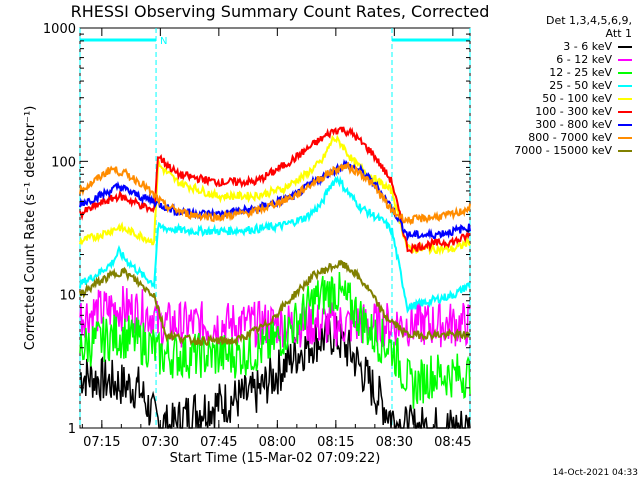  I want to click on x-axis-label: Start Time (15-Mar-02 07:09:22), so click(275, 458).